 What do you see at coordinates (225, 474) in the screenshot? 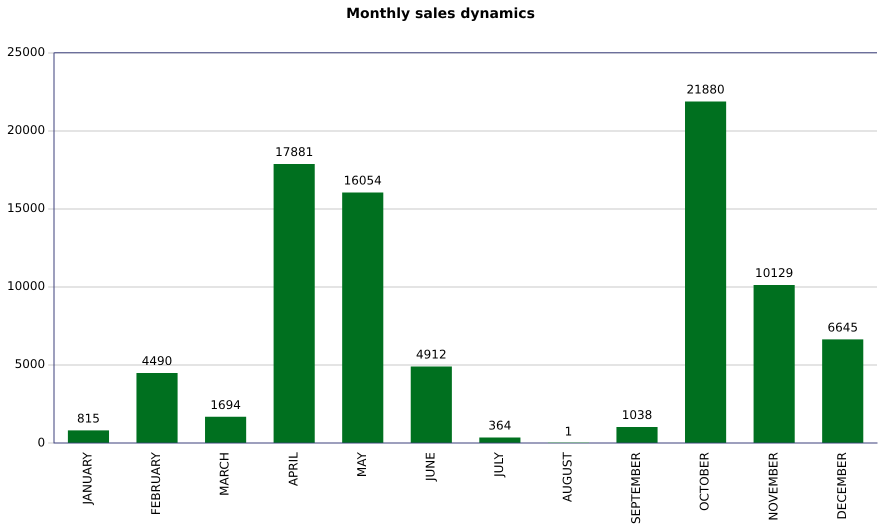
I see `x-tick-label: MARCH` at bounding box center [225, 474].